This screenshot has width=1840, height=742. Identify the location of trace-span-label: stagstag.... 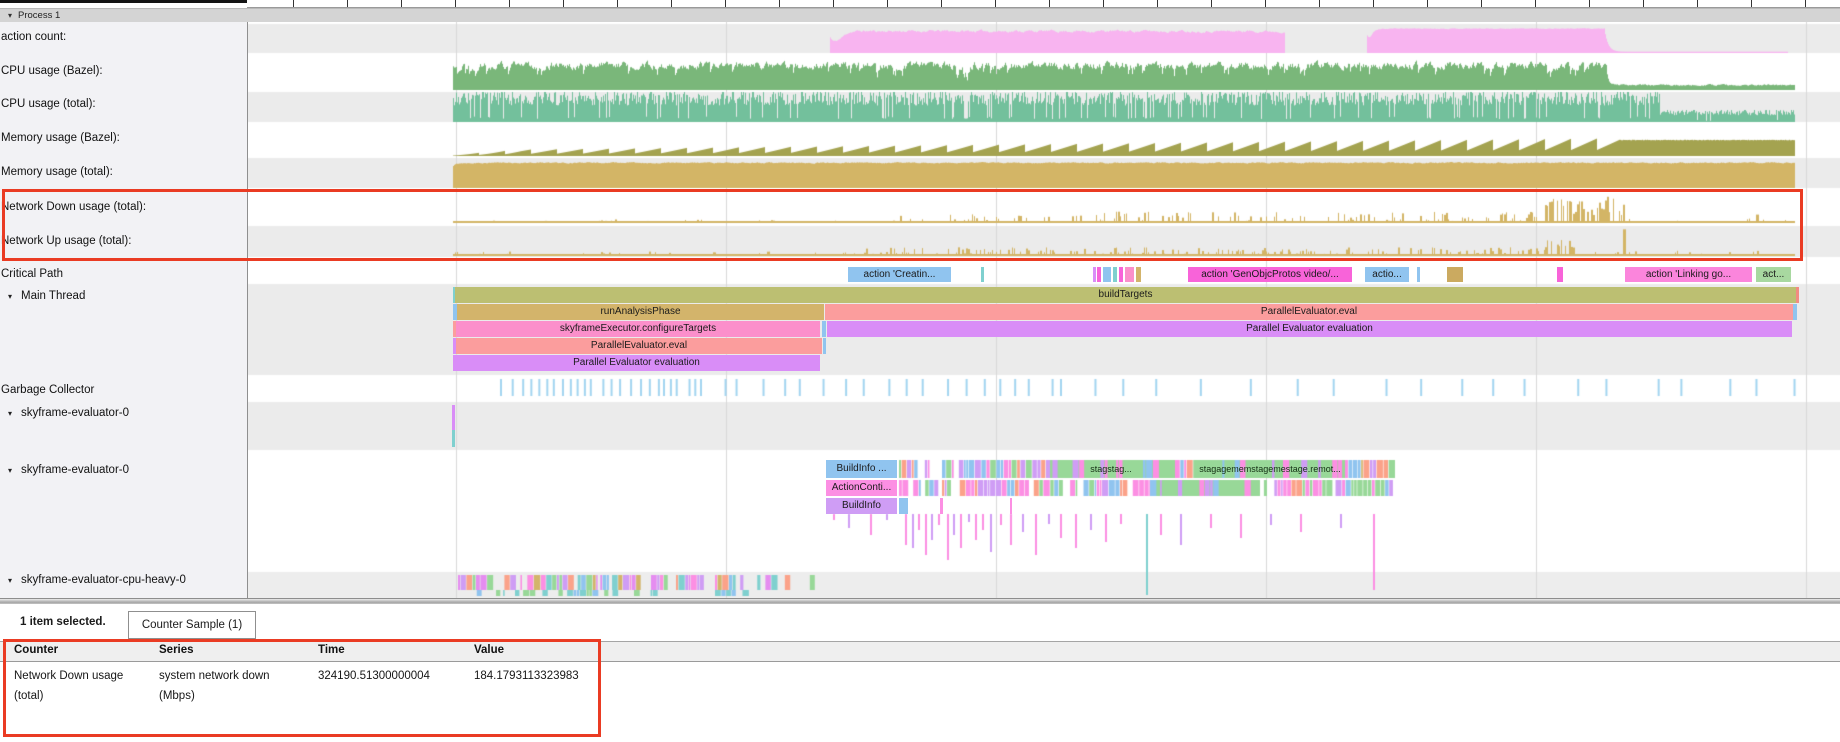
(1111, 469).